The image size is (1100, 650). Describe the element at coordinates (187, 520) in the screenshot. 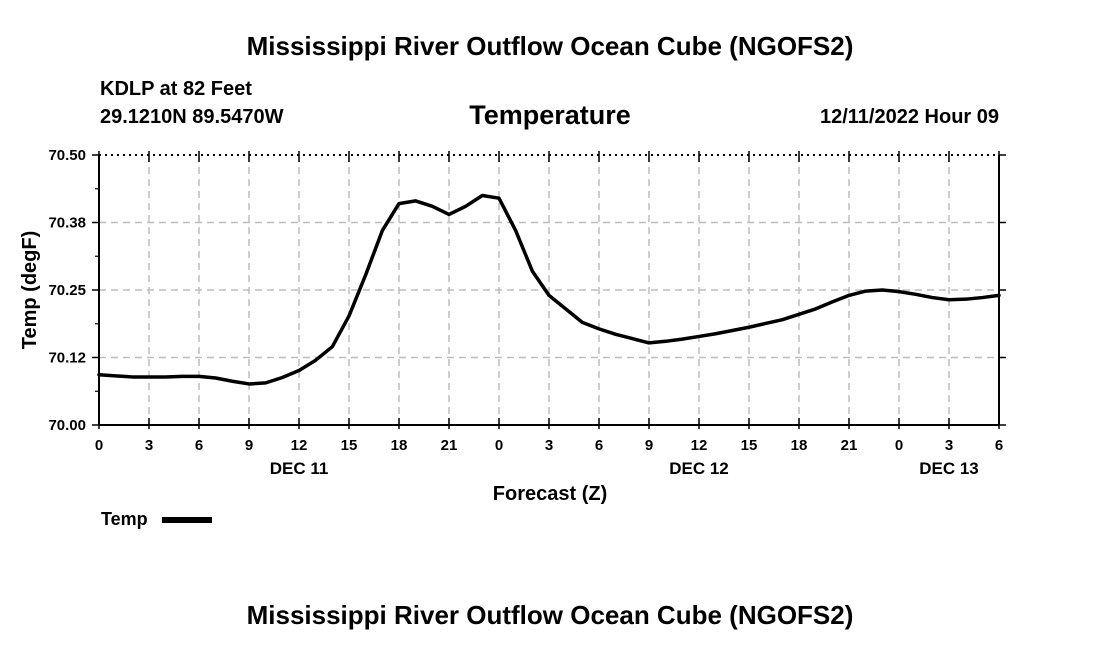

I see `legend-line-swatch` at that location.